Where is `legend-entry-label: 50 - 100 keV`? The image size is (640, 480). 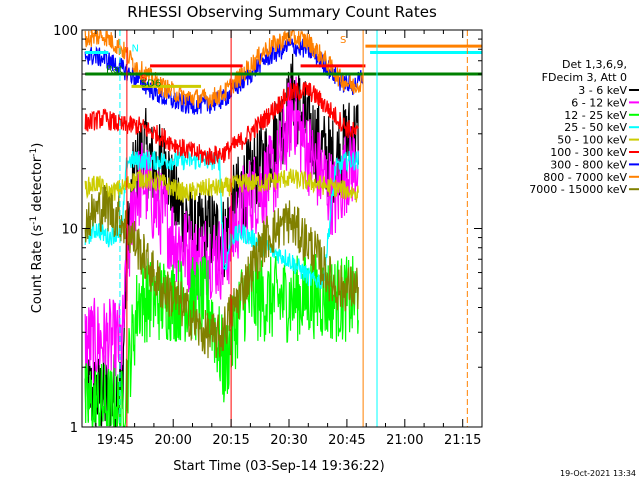 legend-entry-label: 50 - 100 keV is located at coordinates (592, 140).